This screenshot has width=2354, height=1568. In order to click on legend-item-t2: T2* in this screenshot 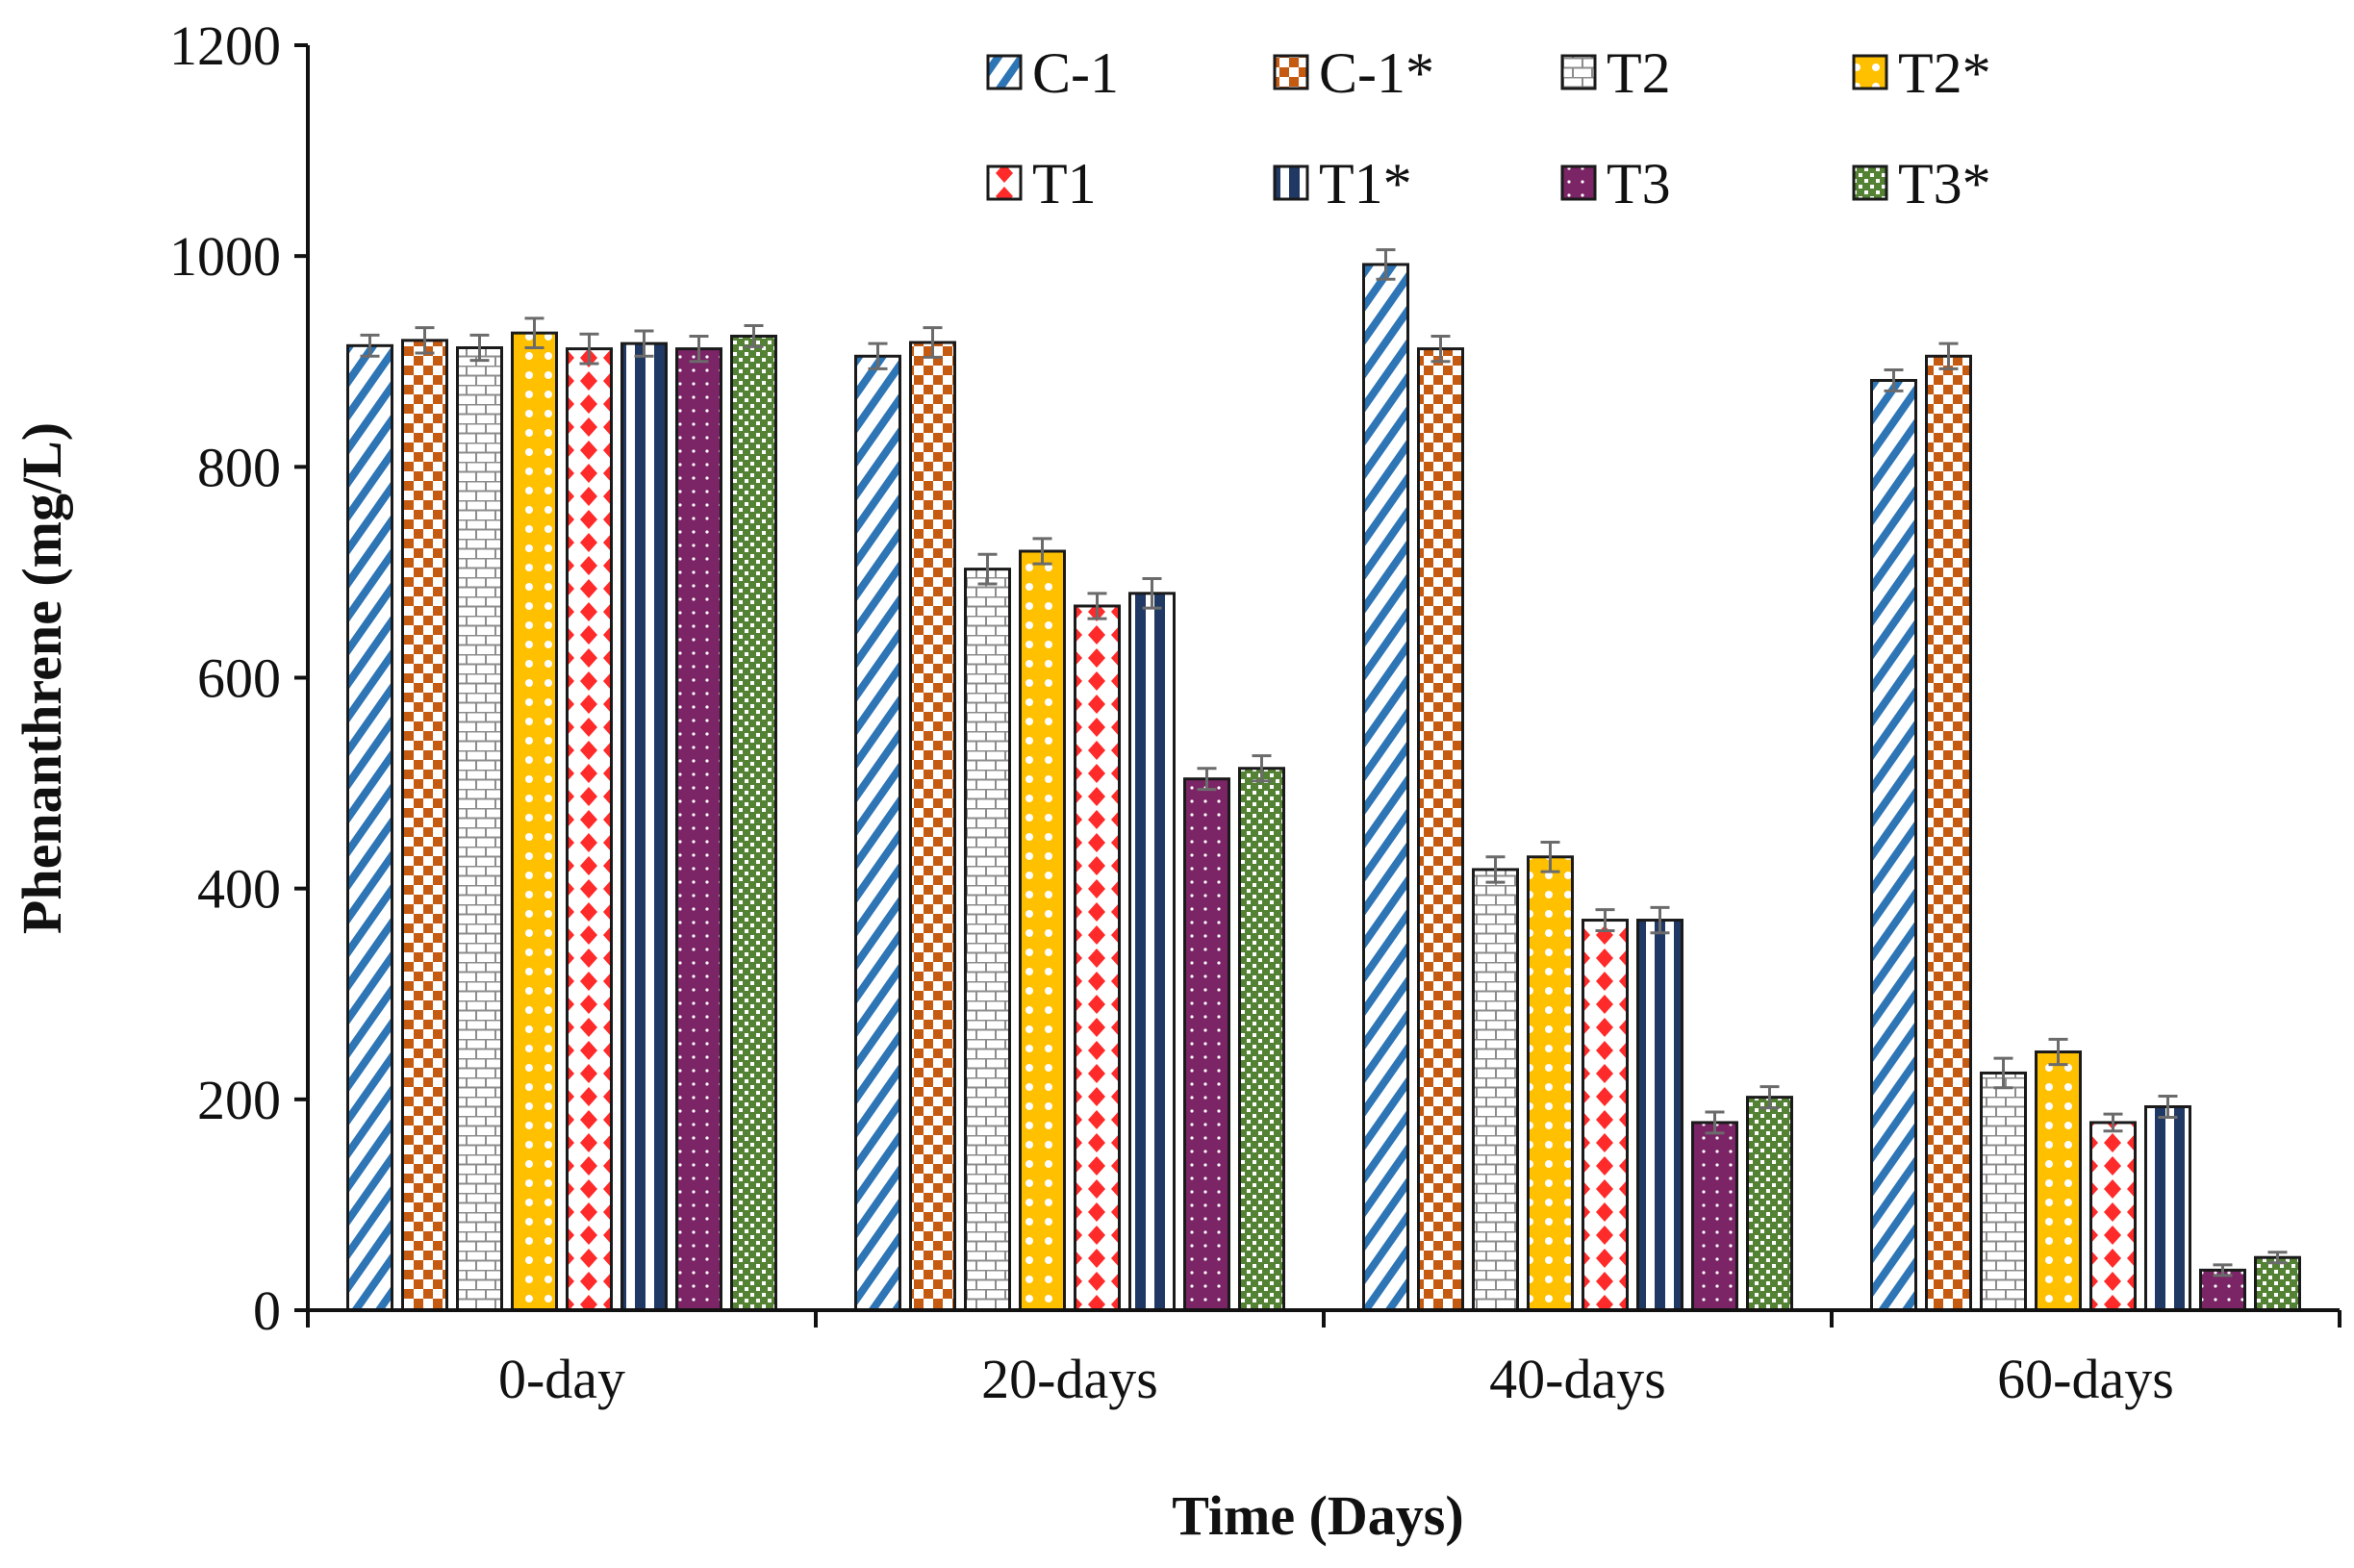, I will do `click(1921, 73)`.